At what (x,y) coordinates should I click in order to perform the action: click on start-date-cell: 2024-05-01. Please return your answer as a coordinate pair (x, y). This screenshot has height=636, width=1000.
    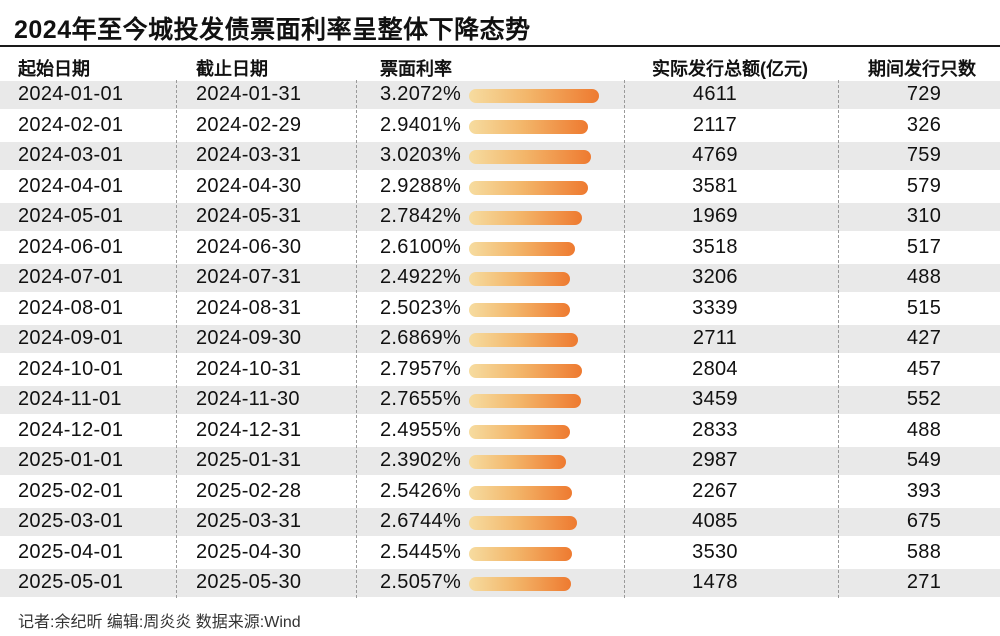
    Looking at the image, I should click on (71, 216).